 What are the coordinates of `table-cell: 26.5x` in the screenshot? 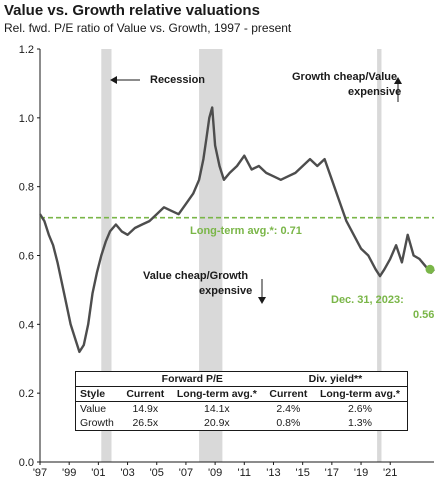 It's located at (145, 423).